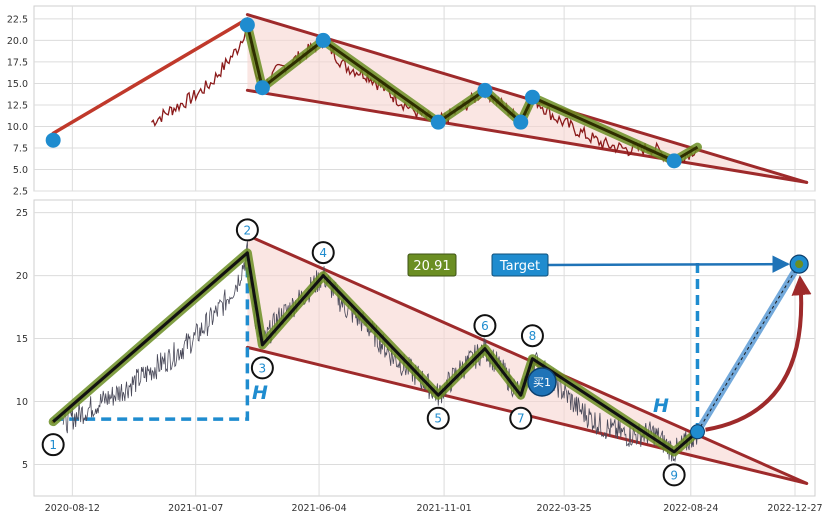  Describe the element at coordinates (195, 508) in the screenshot. I see `x-tick-label: 2021-01-07` at that location.